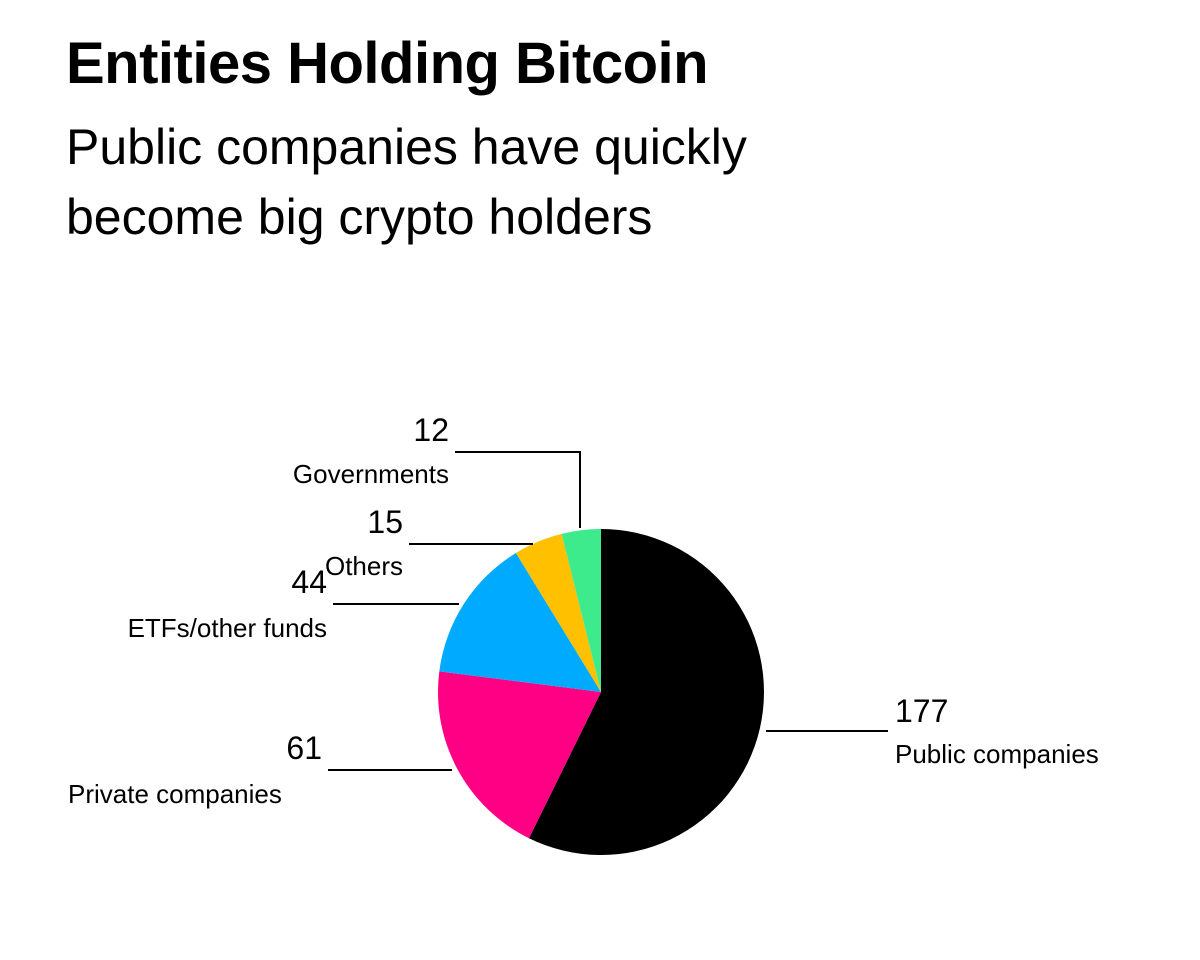  What do you see at coordinates (304, 748) in the screenshot?
I see `value-label-private-companies: 61` at bounding box center [304, 748].